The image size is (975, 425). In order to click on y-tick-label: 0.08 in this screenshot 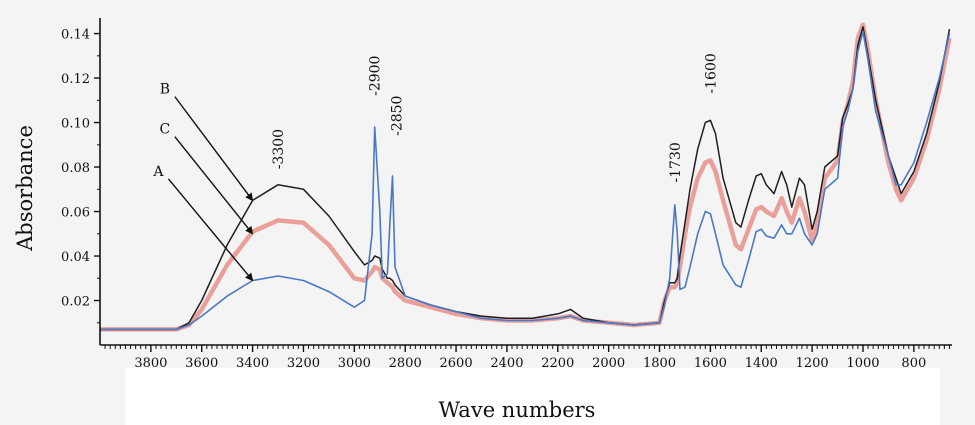, I will do `click(75, 168)`.